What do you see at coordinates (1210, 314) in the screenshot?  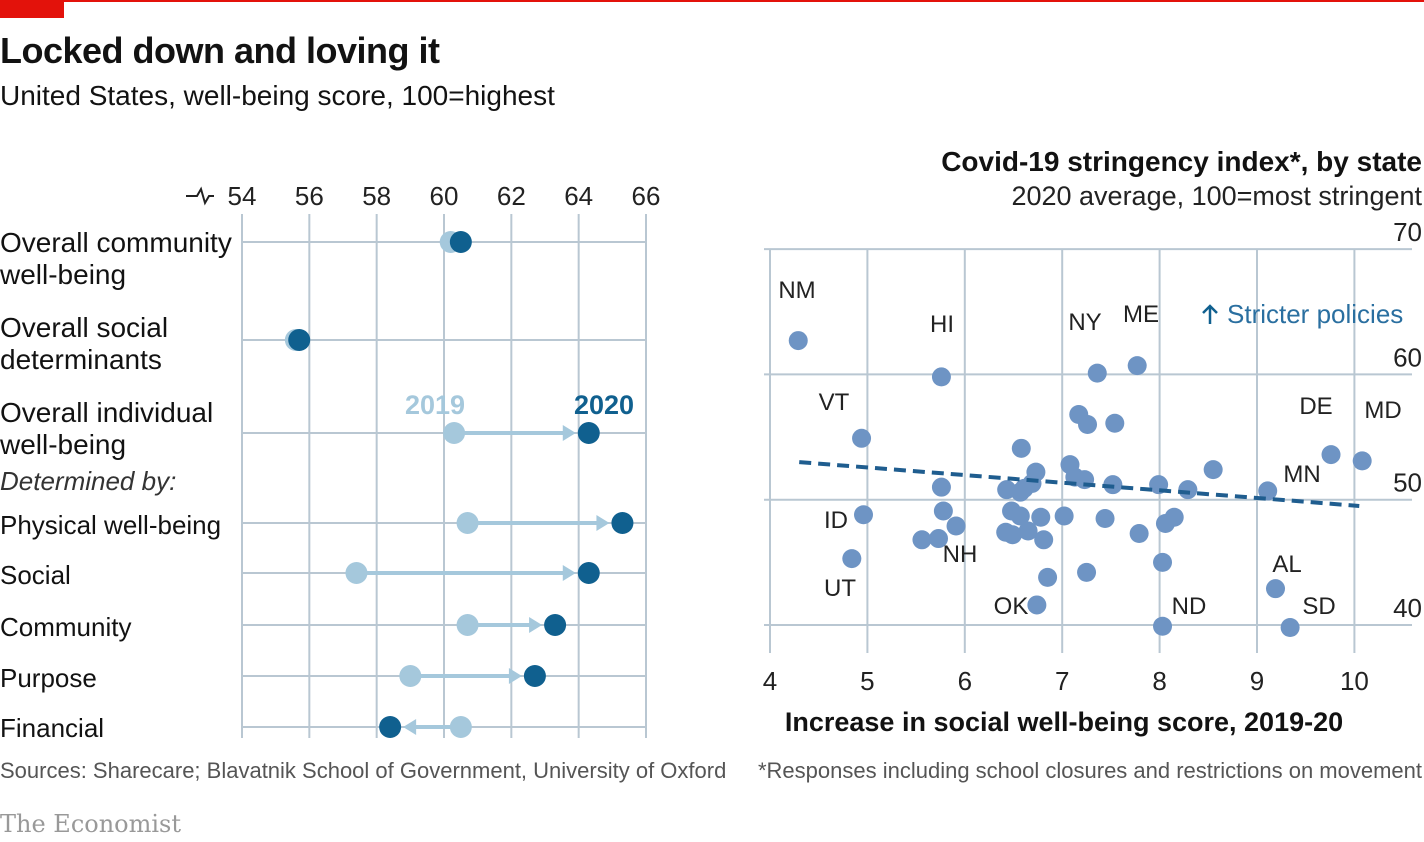 I see `up-arrow-icon` at bounding box center [1210, 314].